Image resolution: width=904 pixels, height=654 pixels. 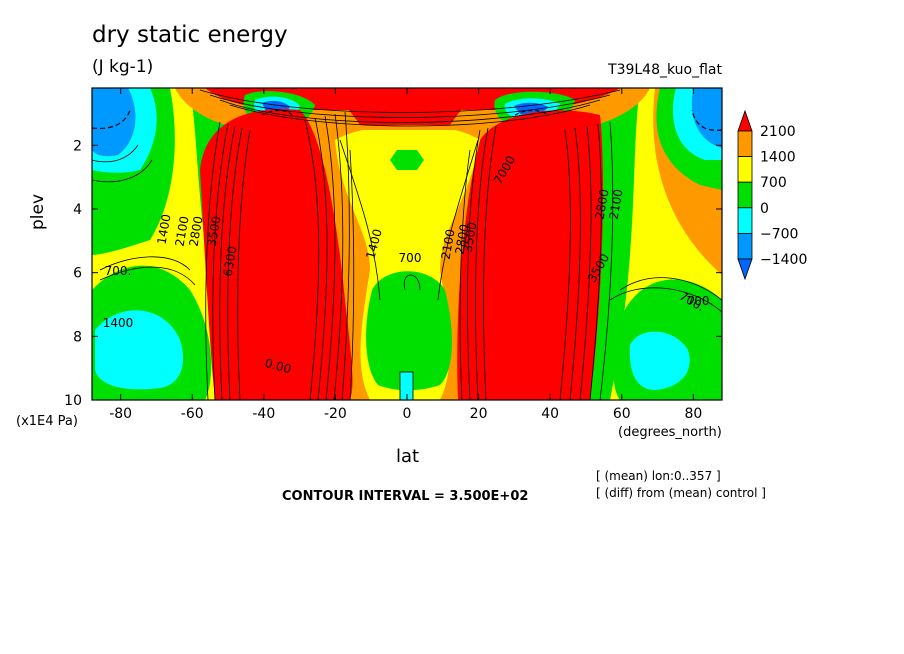 I want to click on field-cyan-left-bottom, so click(x=139, y=350).